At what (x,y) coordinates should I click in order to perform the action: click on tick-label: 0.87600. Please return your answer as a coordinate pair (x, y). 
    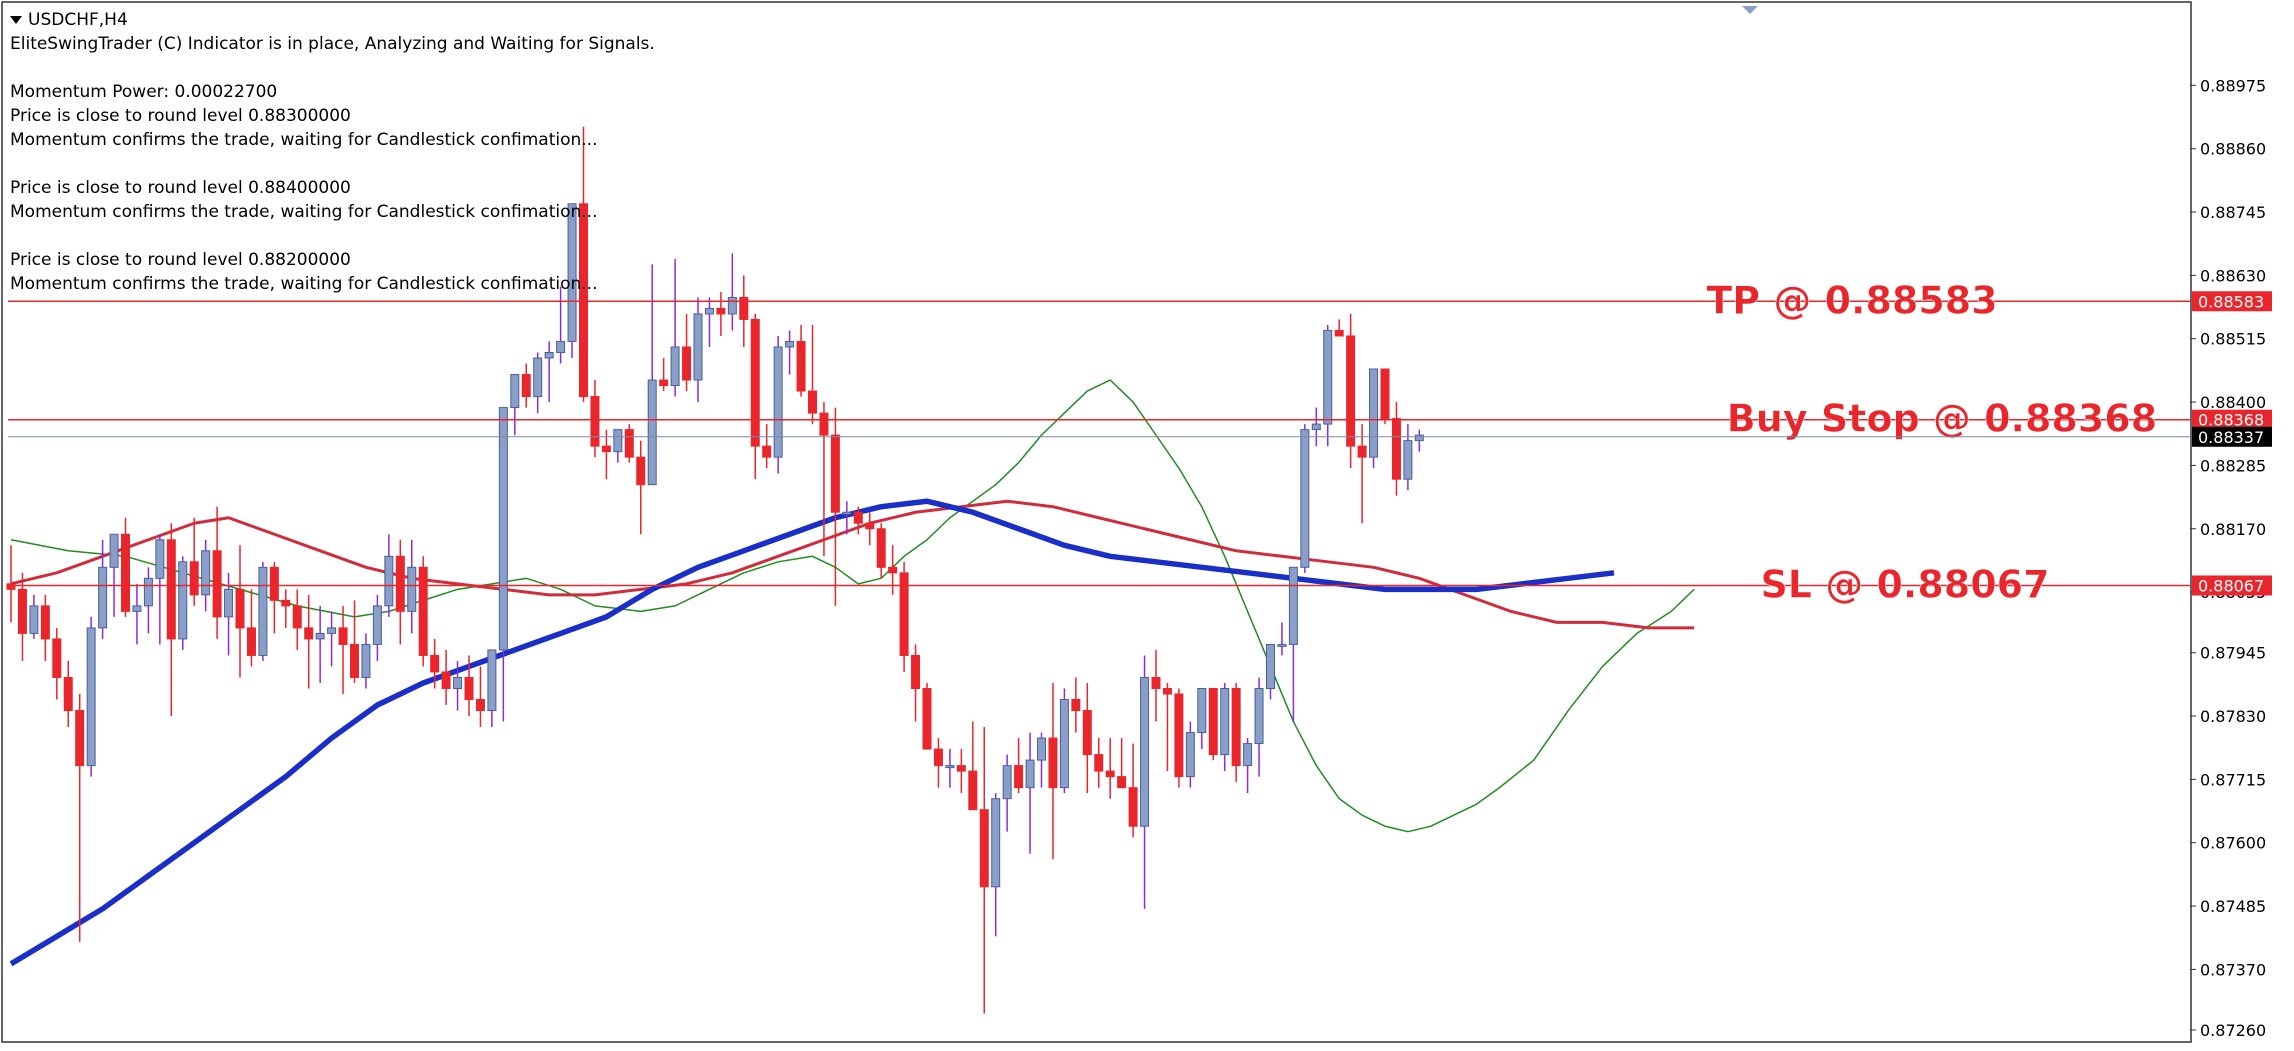
    Looking at the image, I should click on (2233, 843).